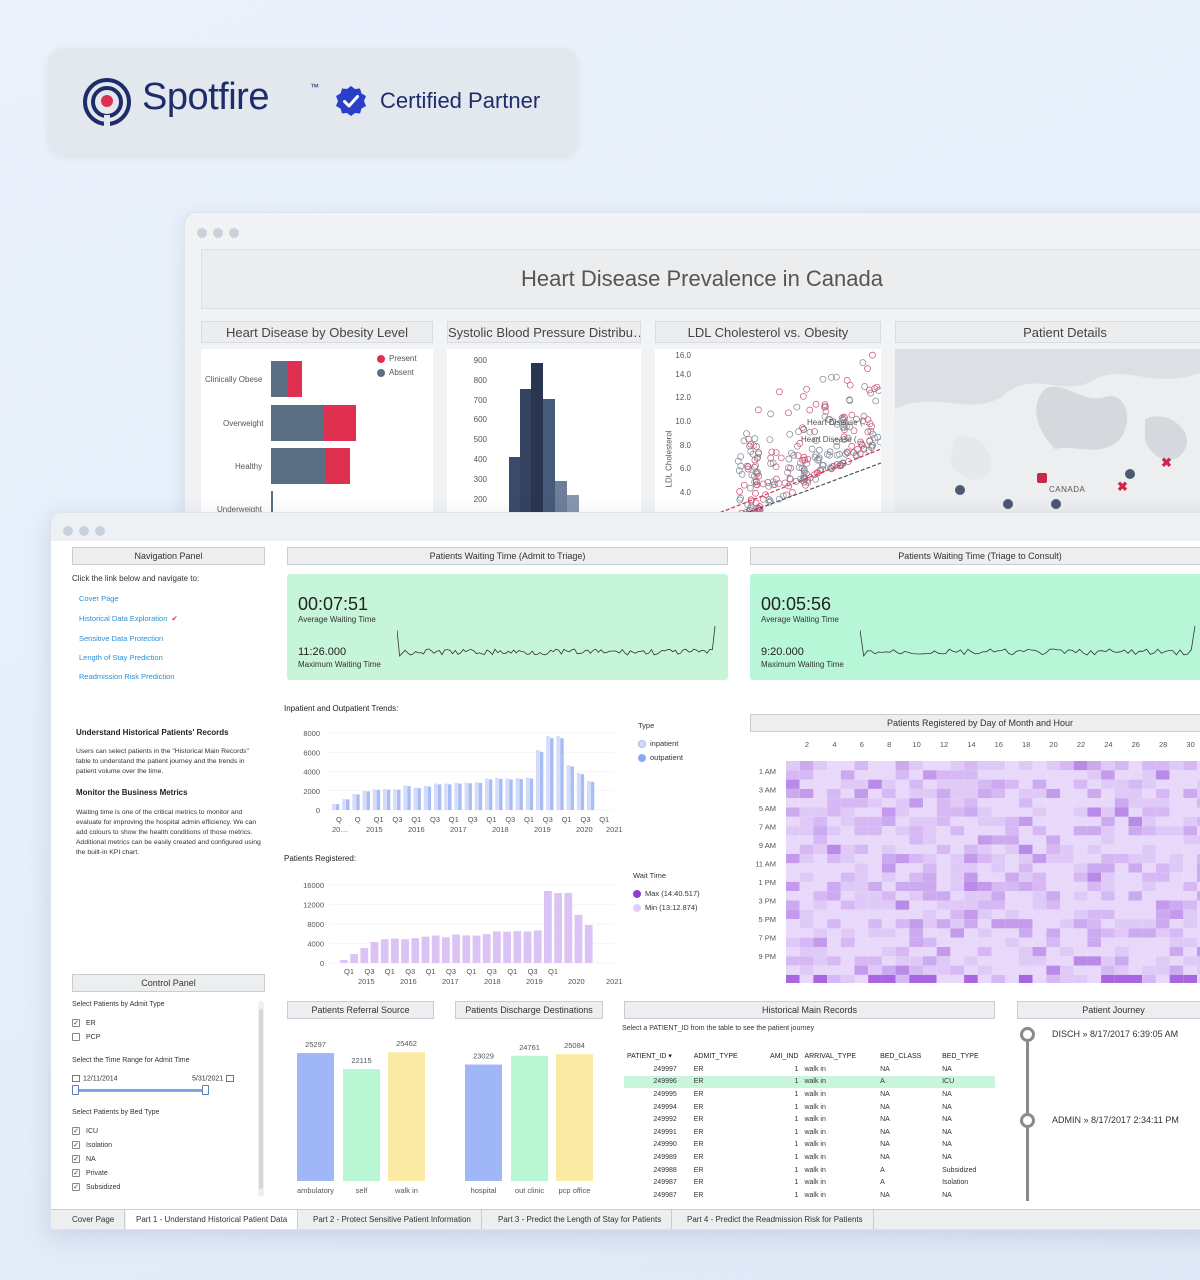 The height and width of the screenshot is (1280, 1200). What do you see at coordinates (90, 1173) in the screenshot?
I see `checkbox-private: ✓ Private` at bounding box center [90, 1173].